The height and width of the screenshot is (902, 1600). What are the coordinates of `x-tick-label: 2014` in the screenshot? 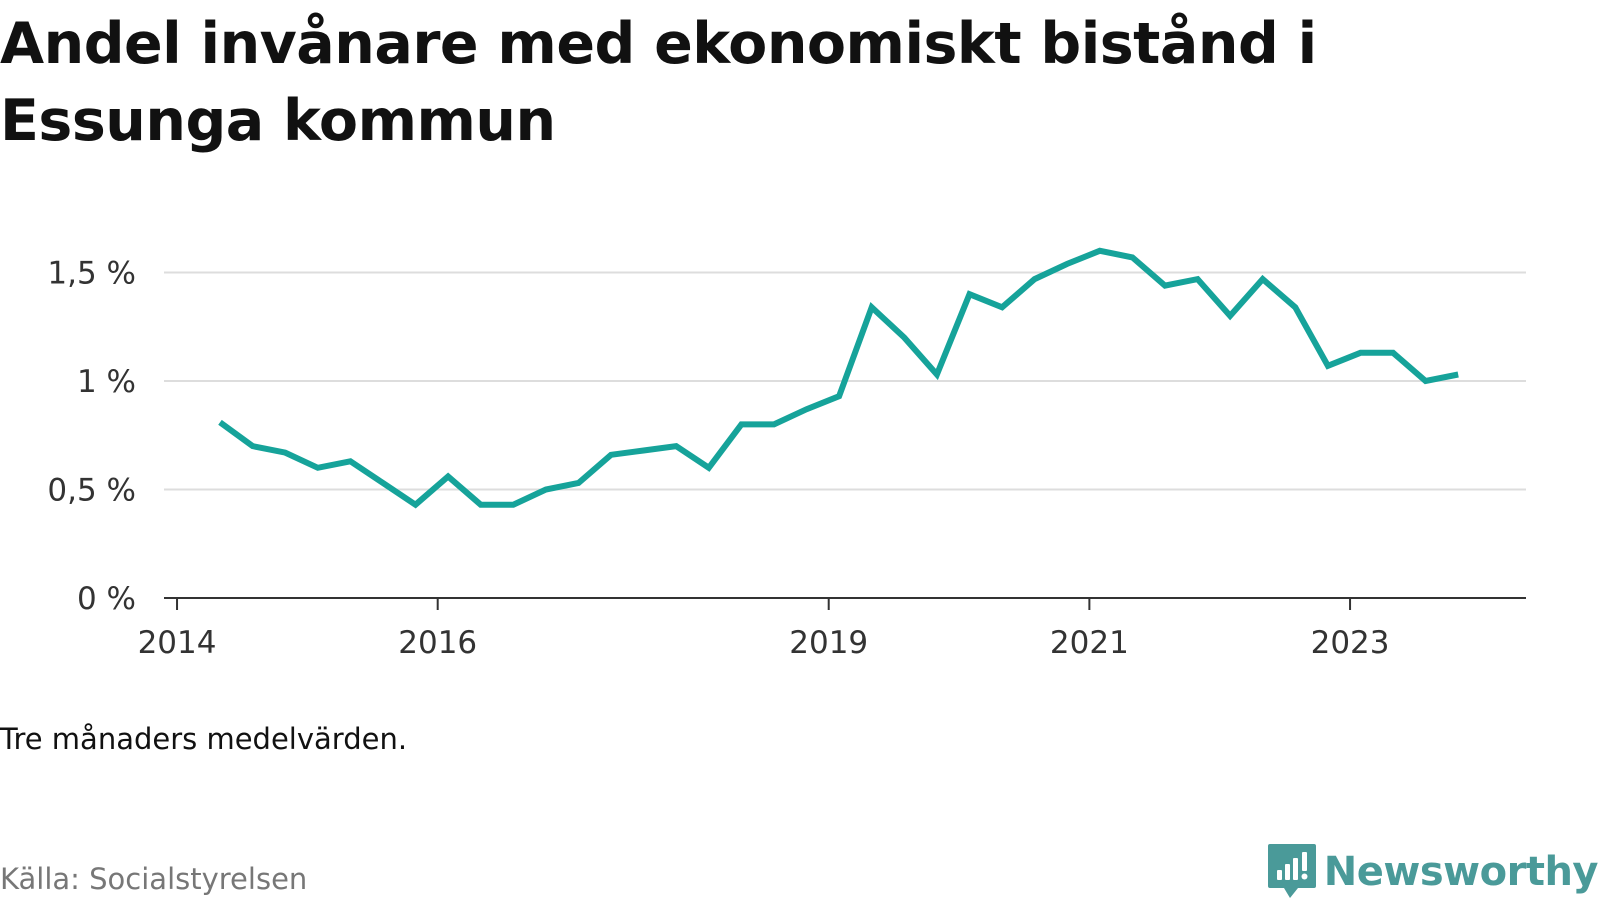 It's located at (177, 643).